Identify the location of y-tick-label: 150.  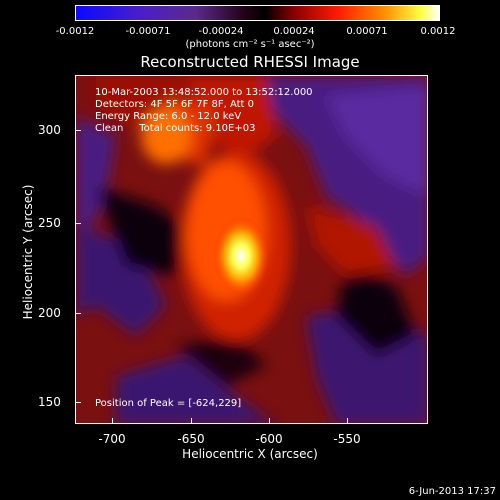
(49, 402).